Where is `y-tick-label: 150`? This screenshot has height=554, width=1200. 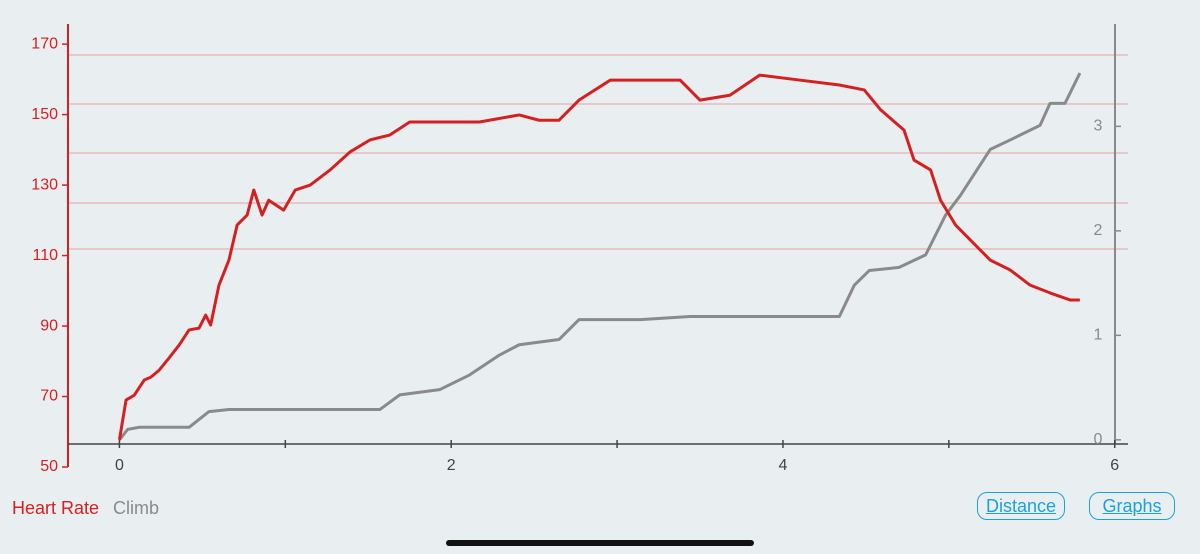
y-tick-label: 150 is located at coordinates (44, 114).